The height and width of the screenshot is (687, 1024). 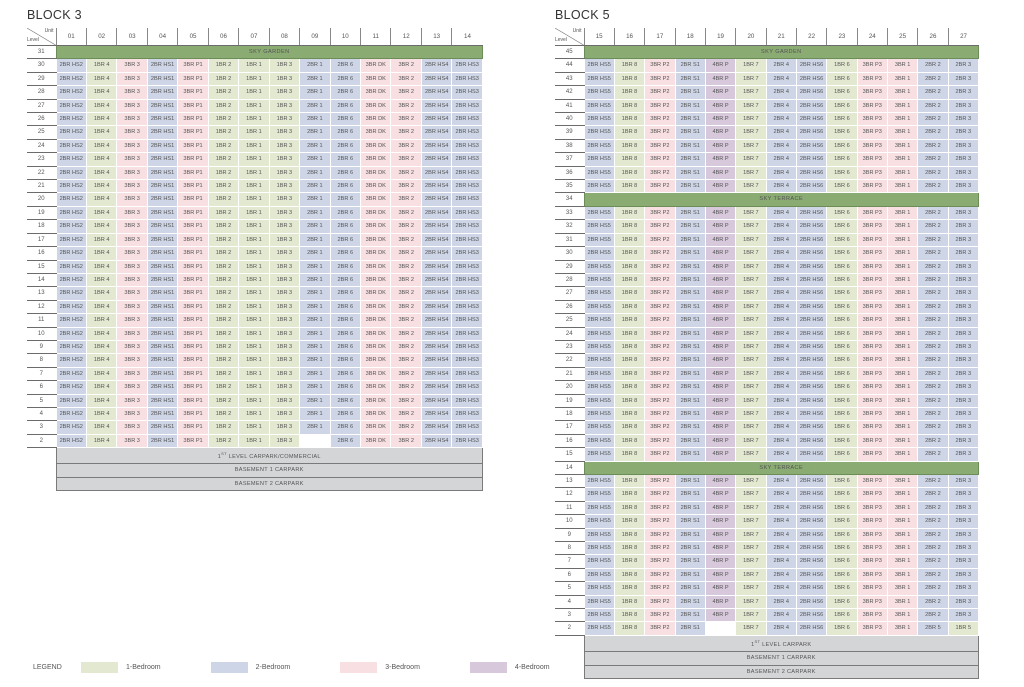 I want to click on unit-cell: 2BR HS1, so click(x=162, y=132).